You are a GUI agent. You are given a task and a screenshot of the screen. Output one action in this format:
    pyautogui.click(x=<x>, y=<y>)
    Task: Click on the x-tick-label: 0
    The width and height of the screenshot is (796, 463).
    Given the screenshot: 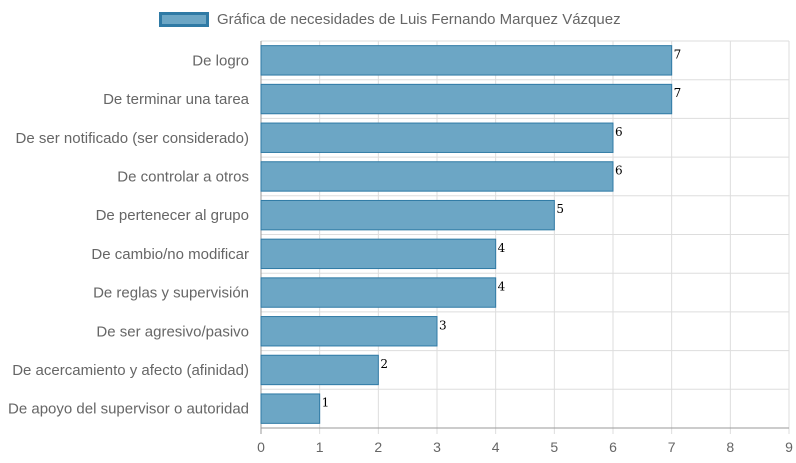 What is the action you would take?
    pyautogui.click(x=261, y=447)
    